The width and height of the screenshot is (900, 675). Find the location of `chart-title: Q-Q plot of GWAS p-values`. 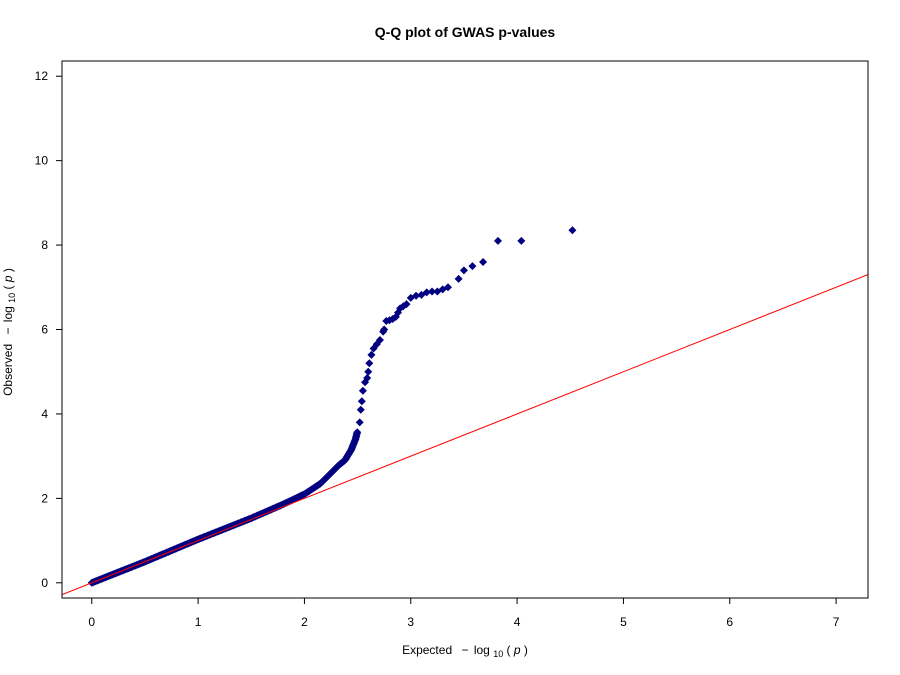

chart-title: Q-Q plot of GWAS p-values is located at coordinates (465, 32).